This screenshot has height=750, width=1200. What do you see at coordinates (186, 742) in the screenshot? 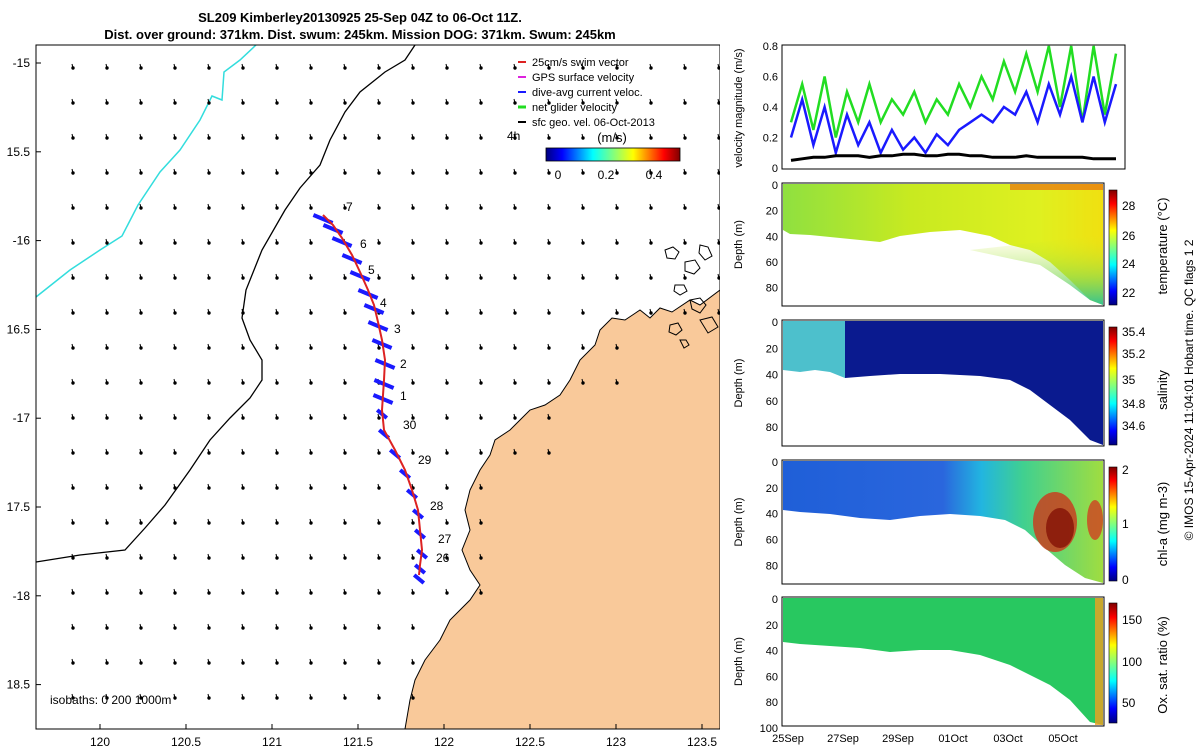
I see `map-xtick-label: 120.5` at bounding box center [186, 742].